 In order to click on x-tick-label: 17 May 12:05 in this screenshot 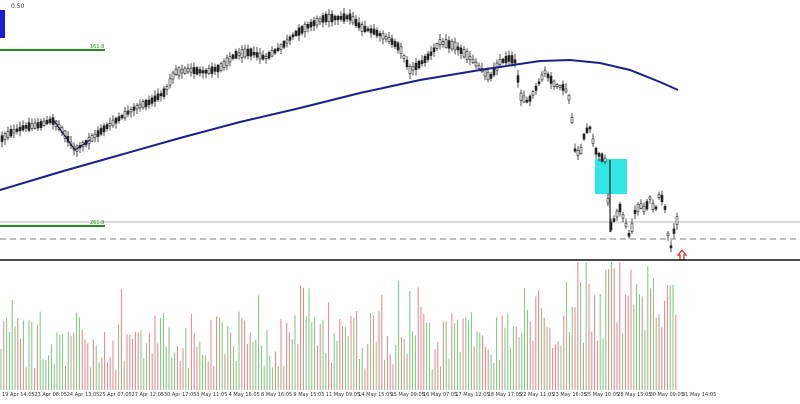, I will do `click(472, 395)`.